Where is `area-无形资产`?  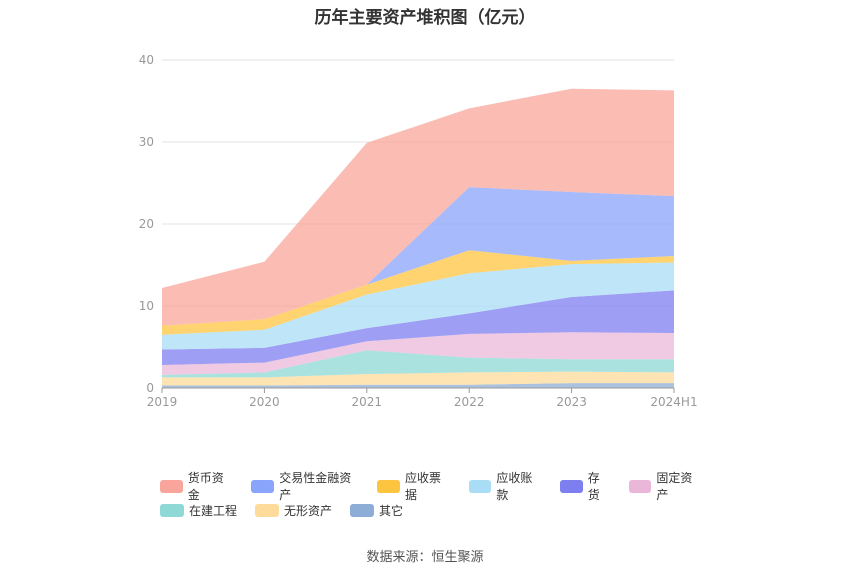 area-无形资产 is located at coordinates (418, 378).